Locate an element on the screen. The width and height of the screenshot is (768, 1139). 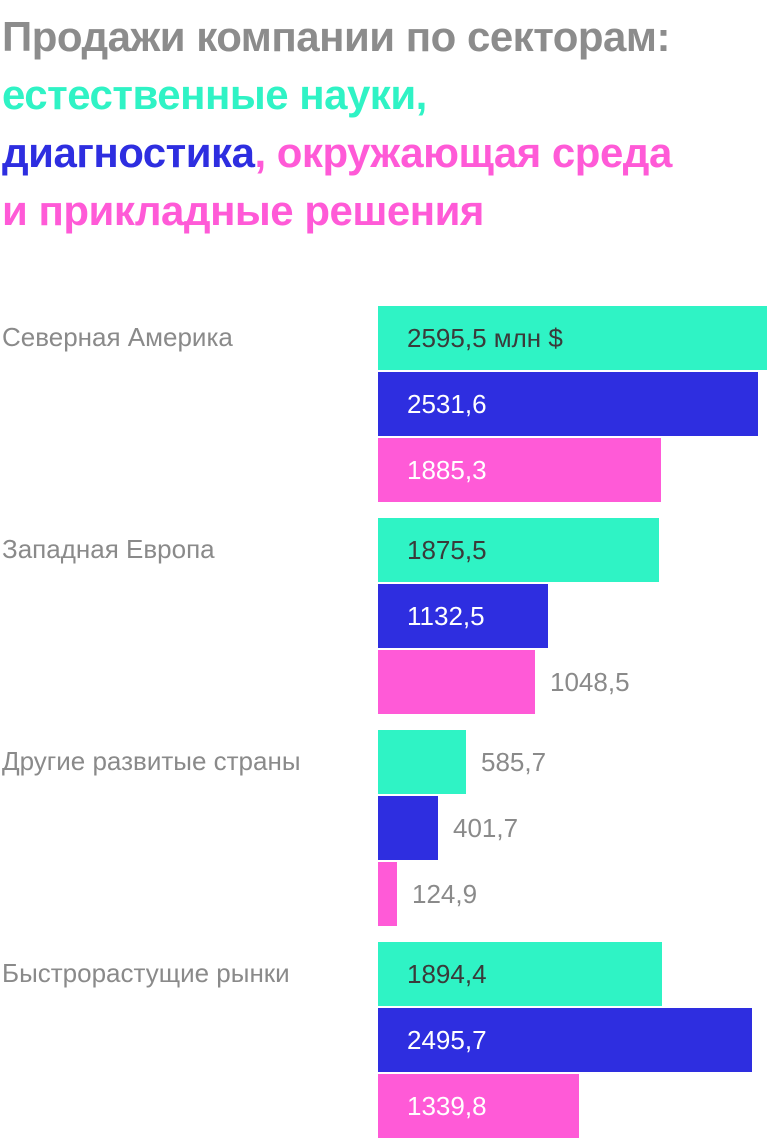
bar-value-label: 124,9 is located at coordinates (444, 894).